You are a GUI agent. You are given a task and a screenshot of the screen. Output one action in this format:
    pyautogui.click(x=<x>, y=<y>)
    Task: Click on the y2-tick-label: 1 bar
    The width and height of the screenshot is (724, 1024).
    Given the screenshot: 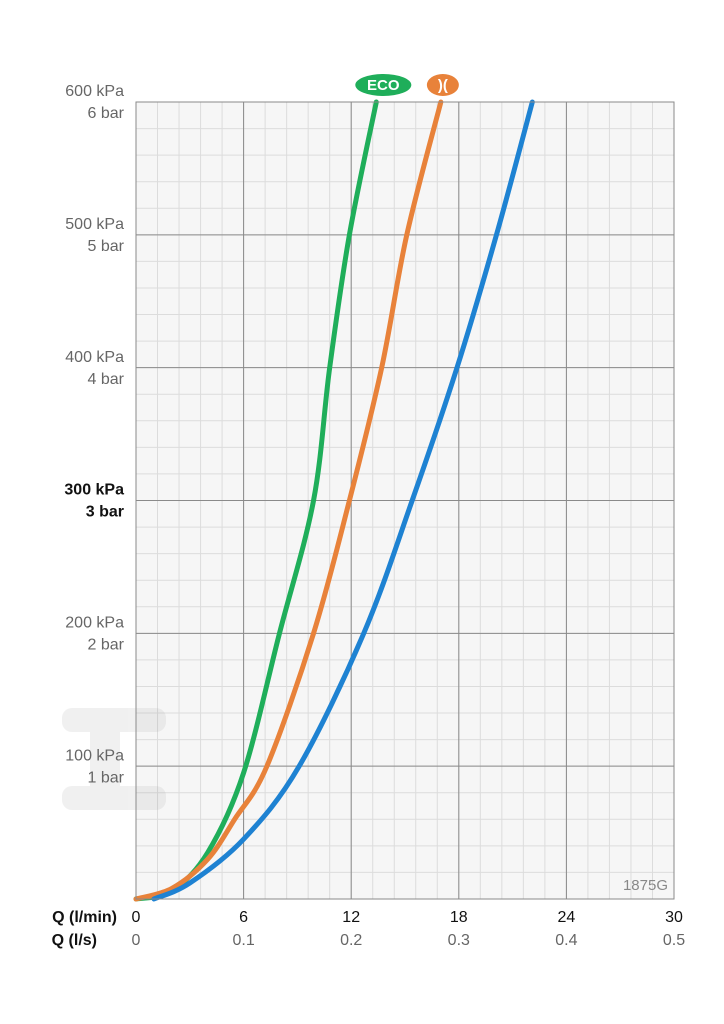 What is the action you would take?
    pyautogui.click(x=106, y=777)
    